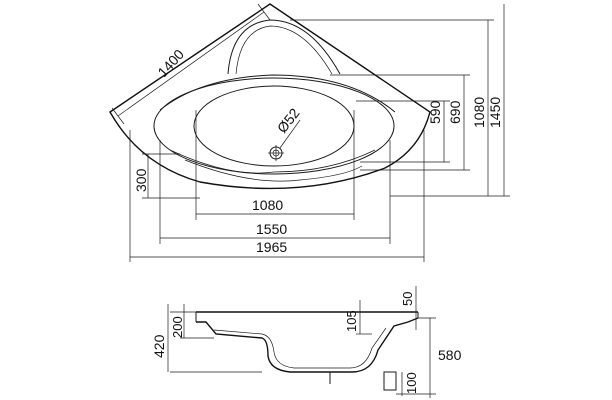  I want to click on tub-backrest-inner, so click(284, 50).